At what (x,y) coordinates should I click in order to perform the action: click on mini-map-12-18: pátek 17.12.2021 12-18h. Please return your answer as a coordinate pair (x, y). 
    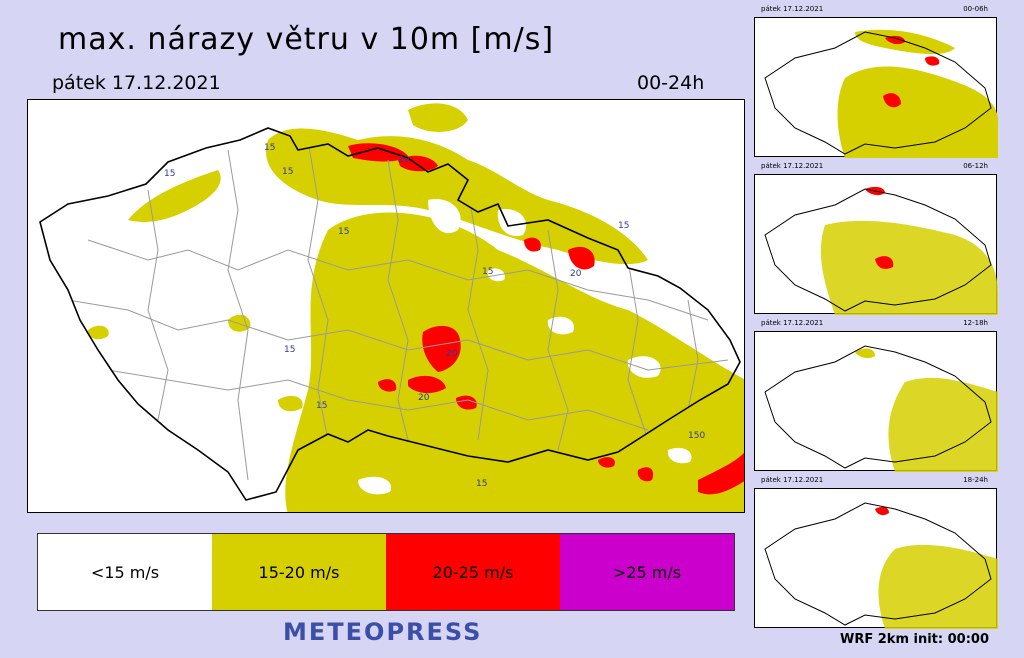
    Looking at the image, I should click on (876, 395).